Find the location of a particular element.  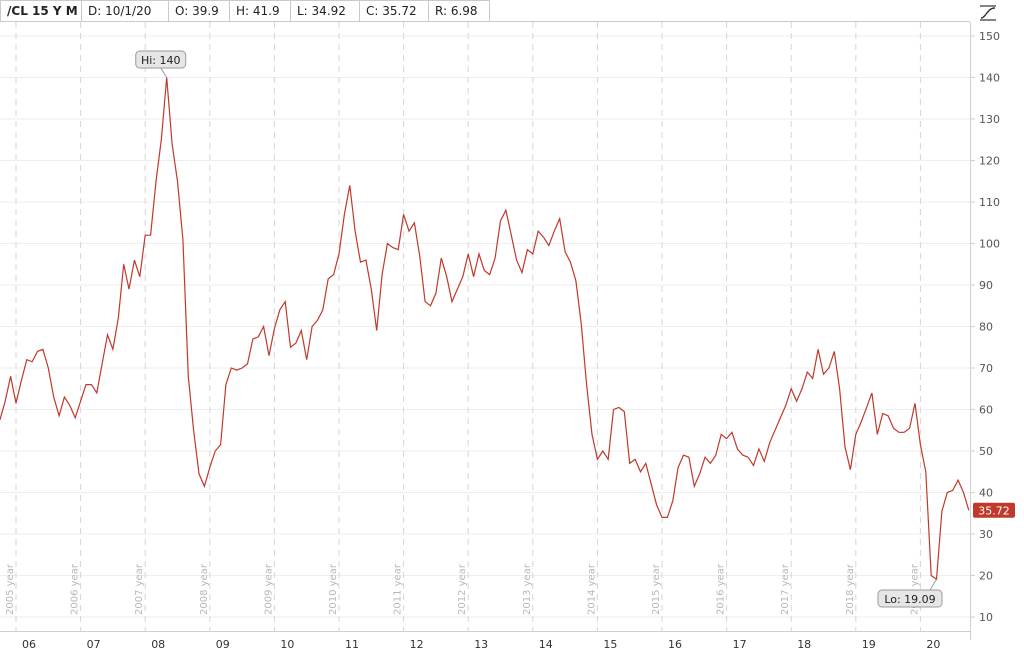

year-label: 2017 year is located at coordinates (785, 589).